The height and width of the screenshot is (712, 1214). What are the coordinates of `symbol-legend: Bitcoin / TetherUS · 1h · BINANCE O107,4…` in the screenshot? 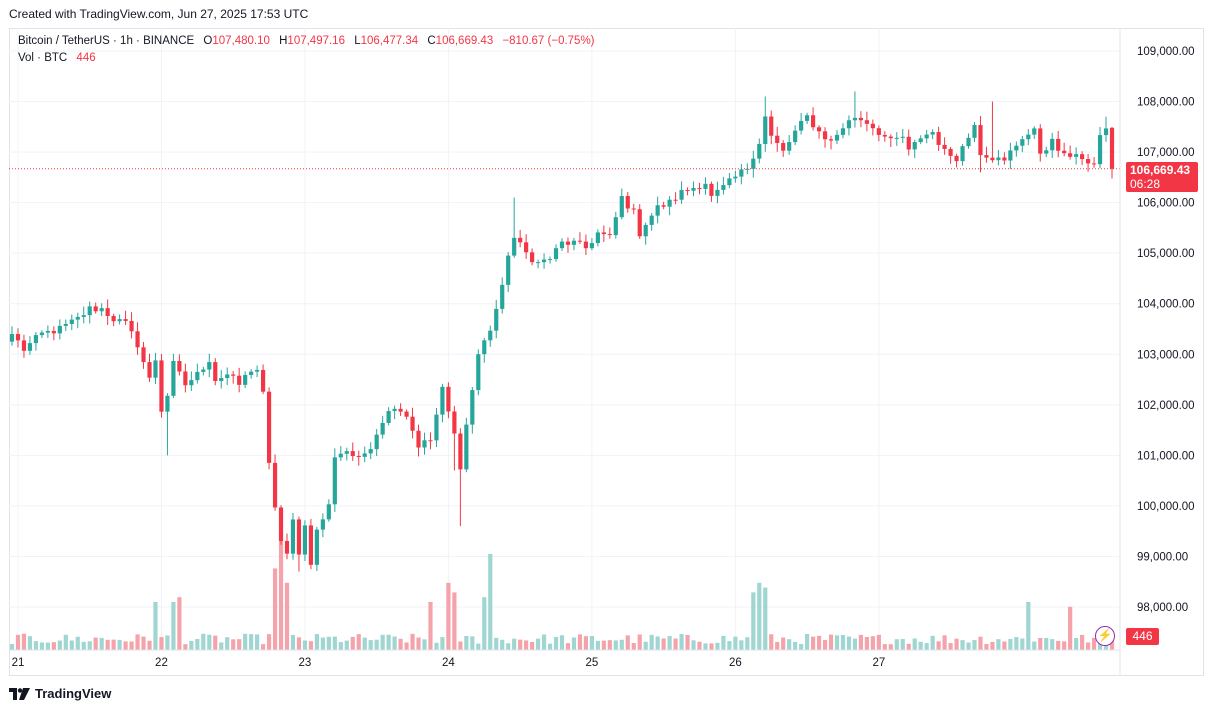 It's located at (306, 41).